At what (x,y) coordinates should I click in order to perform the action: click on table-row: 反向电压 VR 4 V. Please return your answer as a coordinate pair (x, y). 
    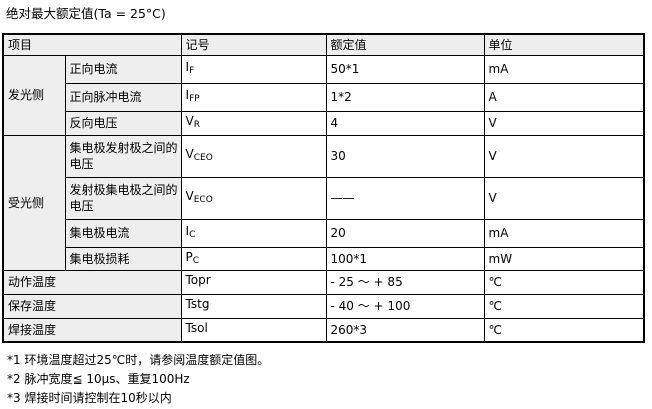
    Looking at the image, I should click on (324, 123).